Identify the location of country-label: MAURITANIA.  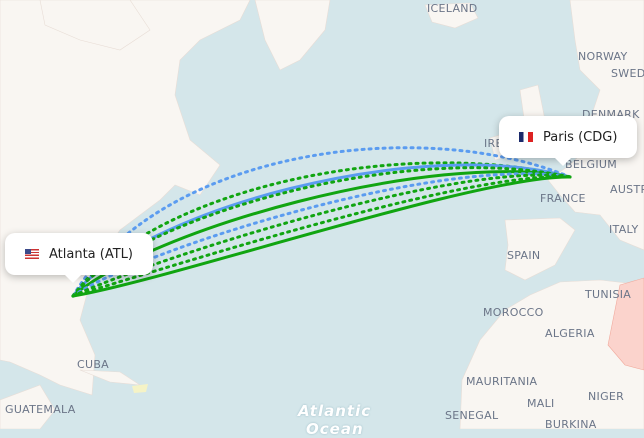
(502, 381).